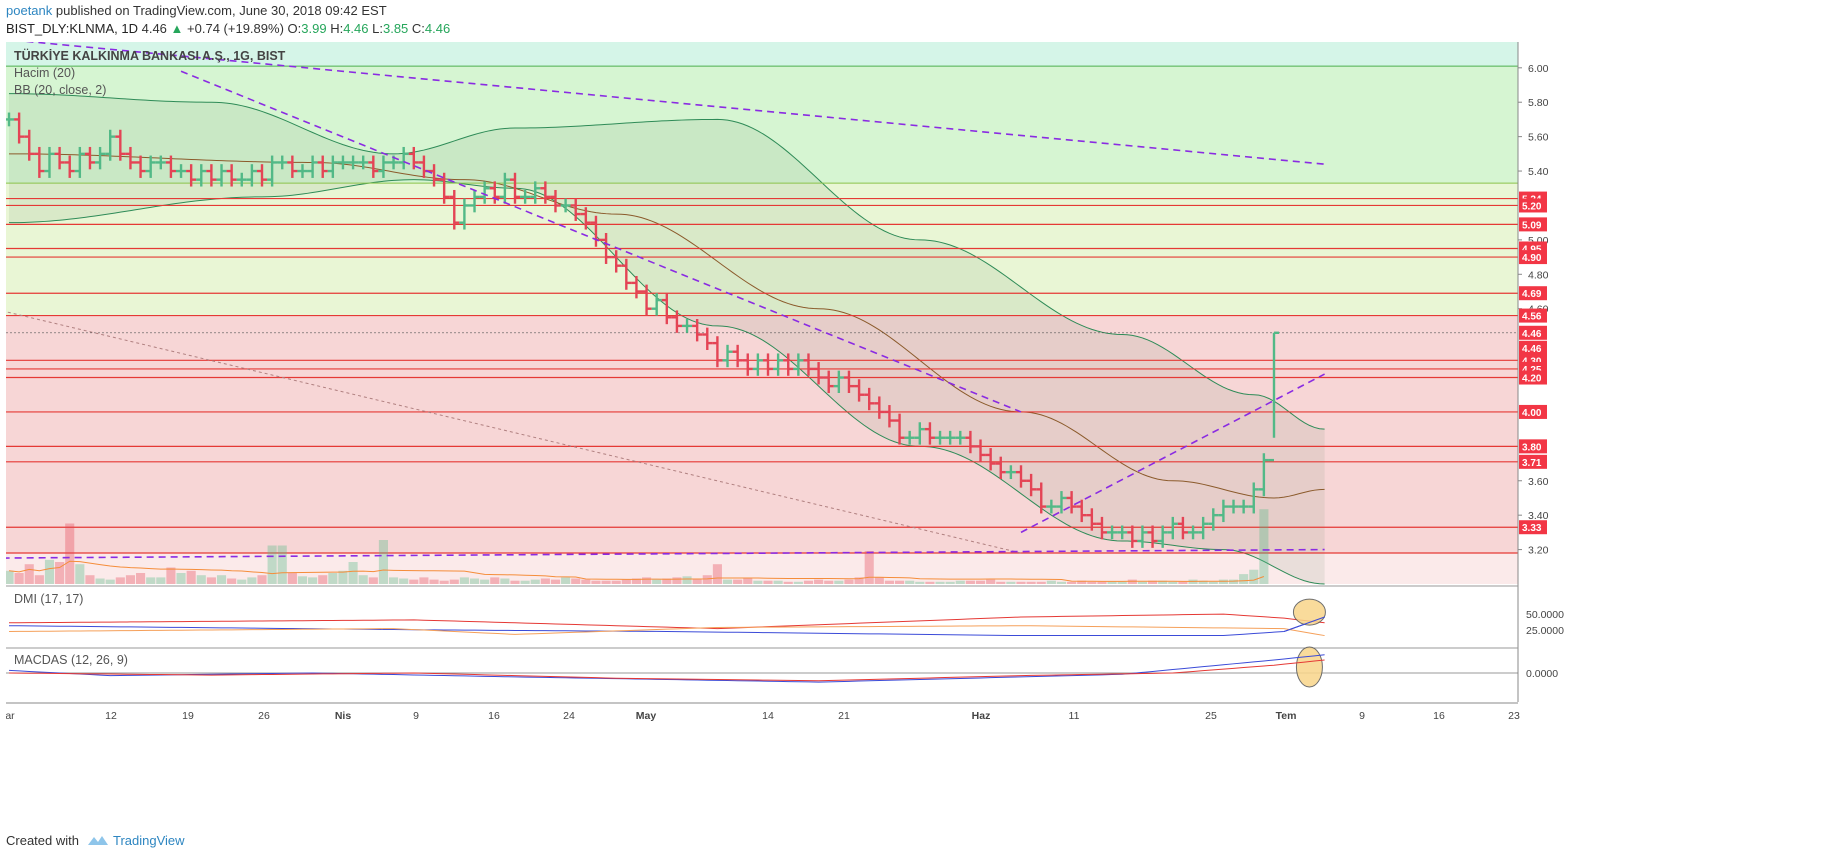 Image resolution: width=1828 pixels, height=857 pixels. I want to click on zone-top, so click(762, 54).